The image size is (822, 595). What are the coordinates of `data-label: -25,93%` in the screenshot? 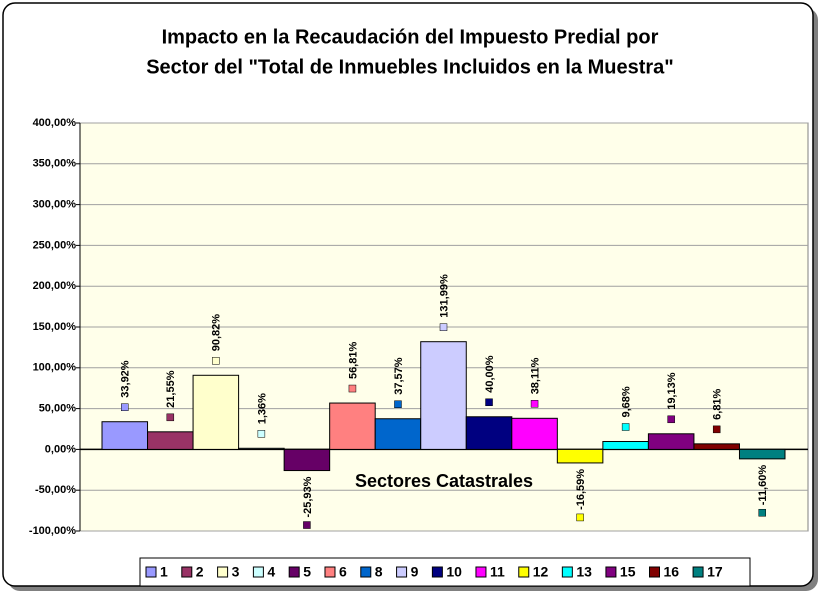 It's located at (308, 496).